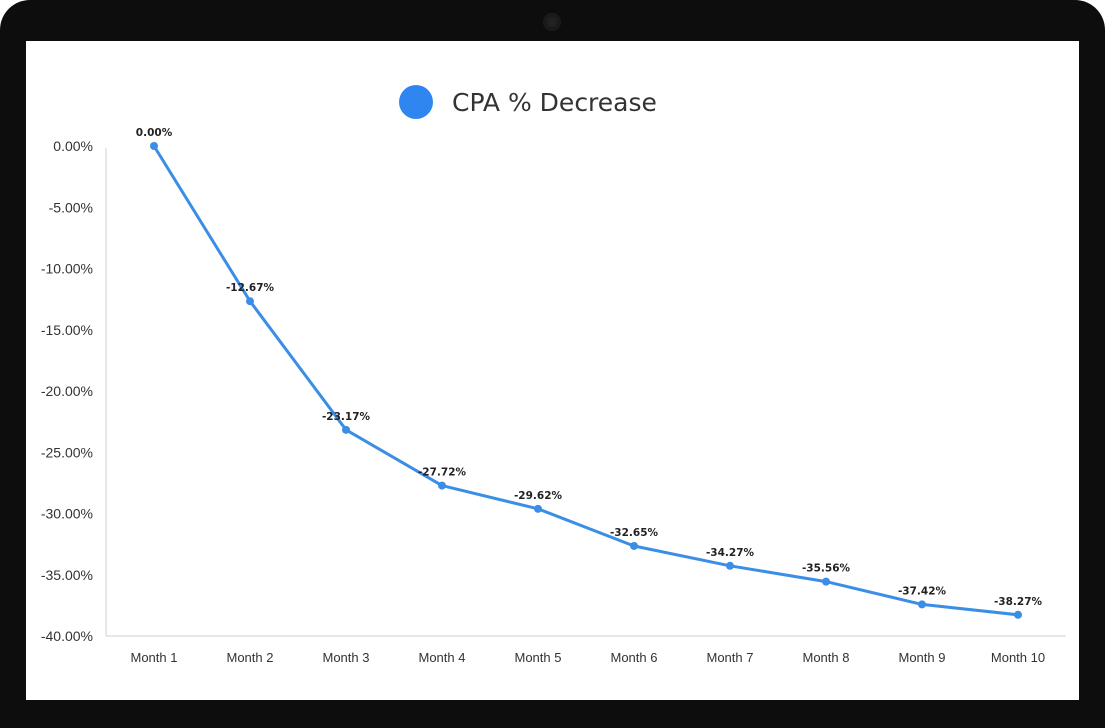  What do you see at coordinates (154, 657) in the screenshot?
I see `x-tick-label: Month 1` at bounding box center [154, 657].